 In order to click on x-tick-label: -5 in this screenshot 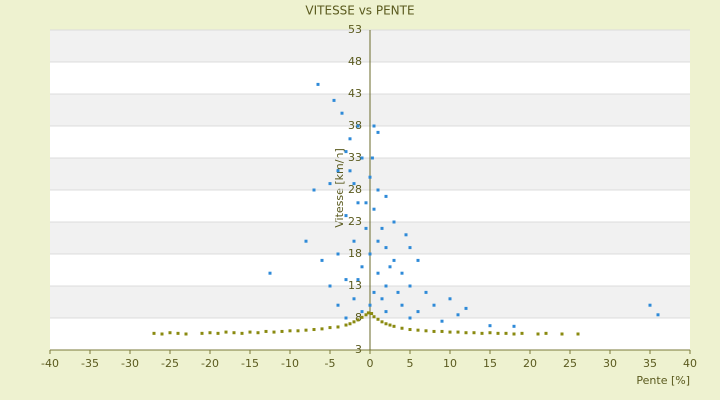, I will do `click(330, 363)`.